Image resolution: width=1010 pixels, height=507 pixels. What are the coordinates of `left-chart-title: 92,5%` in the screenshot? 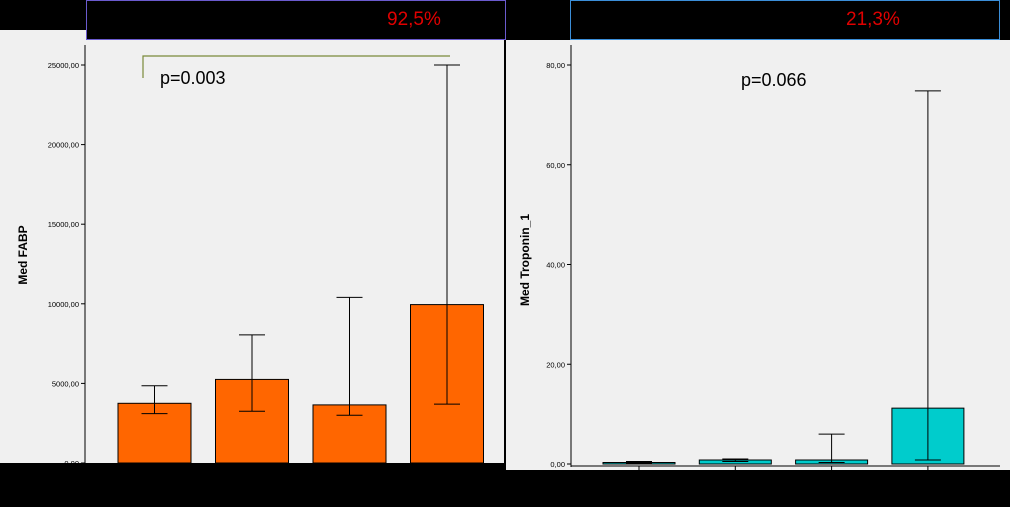 It's located at (414, 19).